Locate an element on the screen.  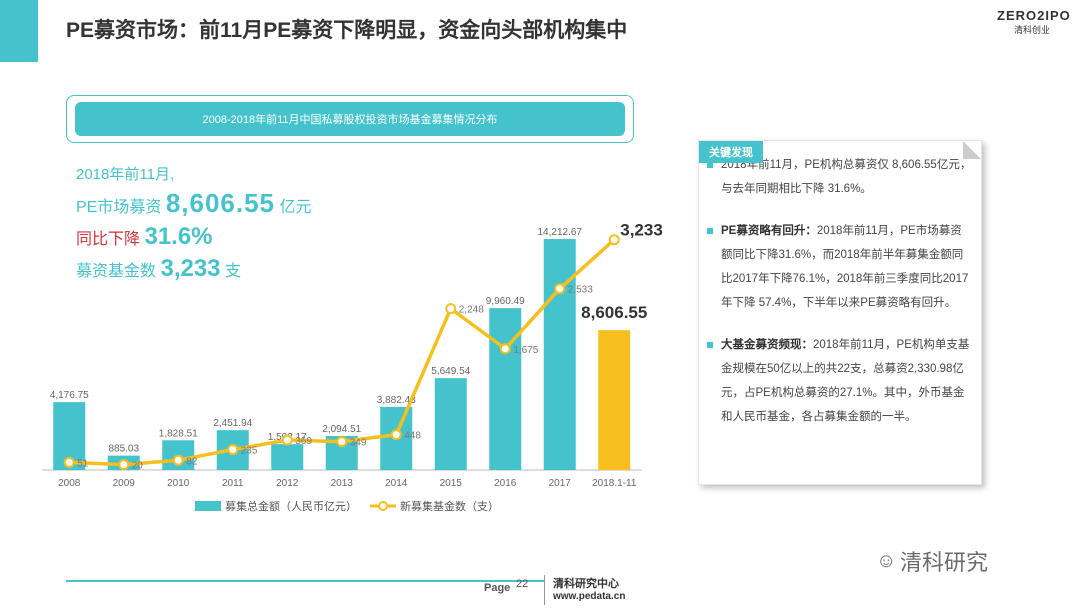
legend-bar-label: 募集总金额（人民币亿元） is located at coordinates (291, 506).